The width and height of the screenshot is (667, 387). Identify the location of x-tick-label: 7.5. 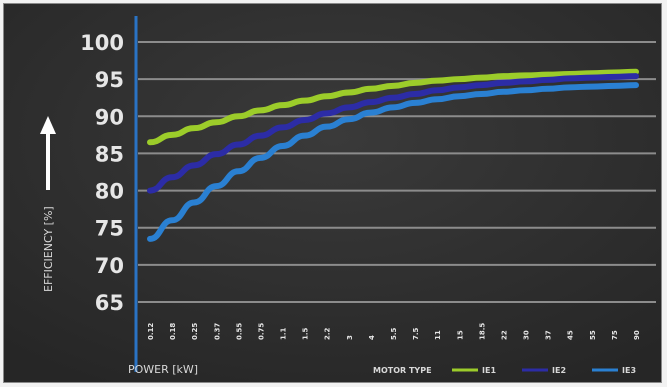
(416, 333).